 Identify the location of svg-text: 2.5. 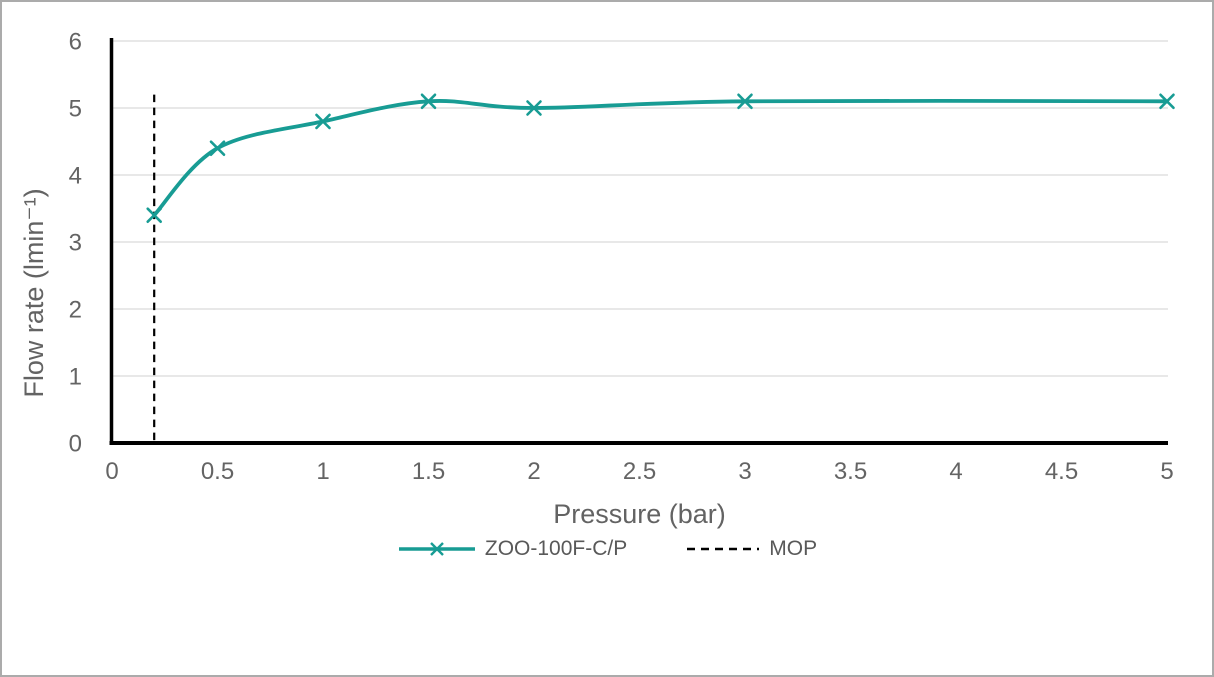
(639, 471).